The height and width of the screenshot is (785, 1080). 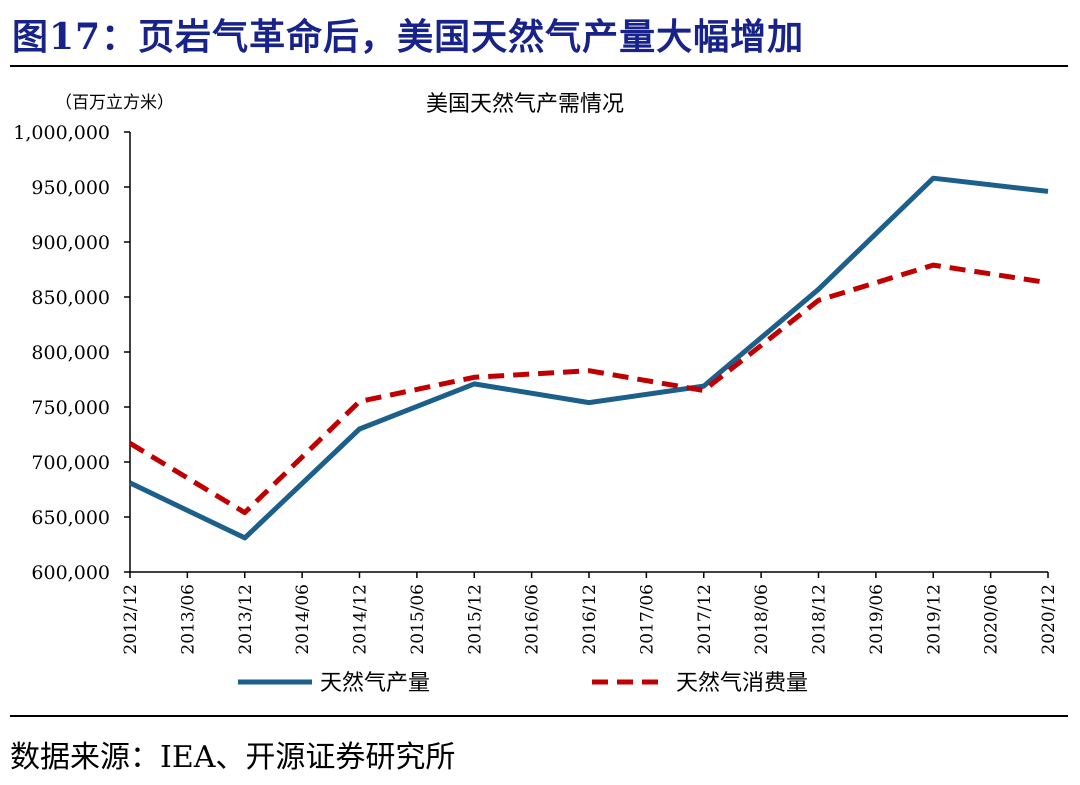 I want to click on y-tick-label: 700,000, so click(x=70, y=463).